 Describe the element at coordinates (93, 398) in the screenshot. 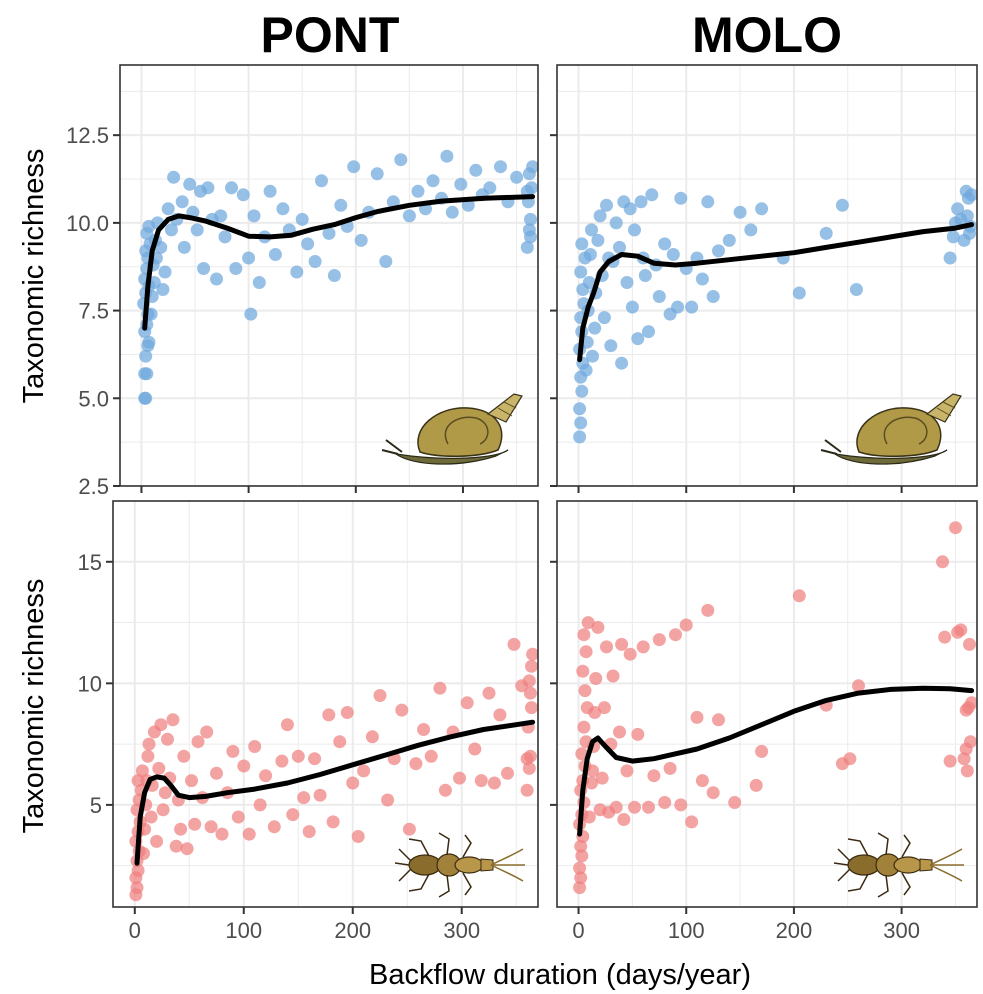

I see `y-tick-label: 5.0` at that location.